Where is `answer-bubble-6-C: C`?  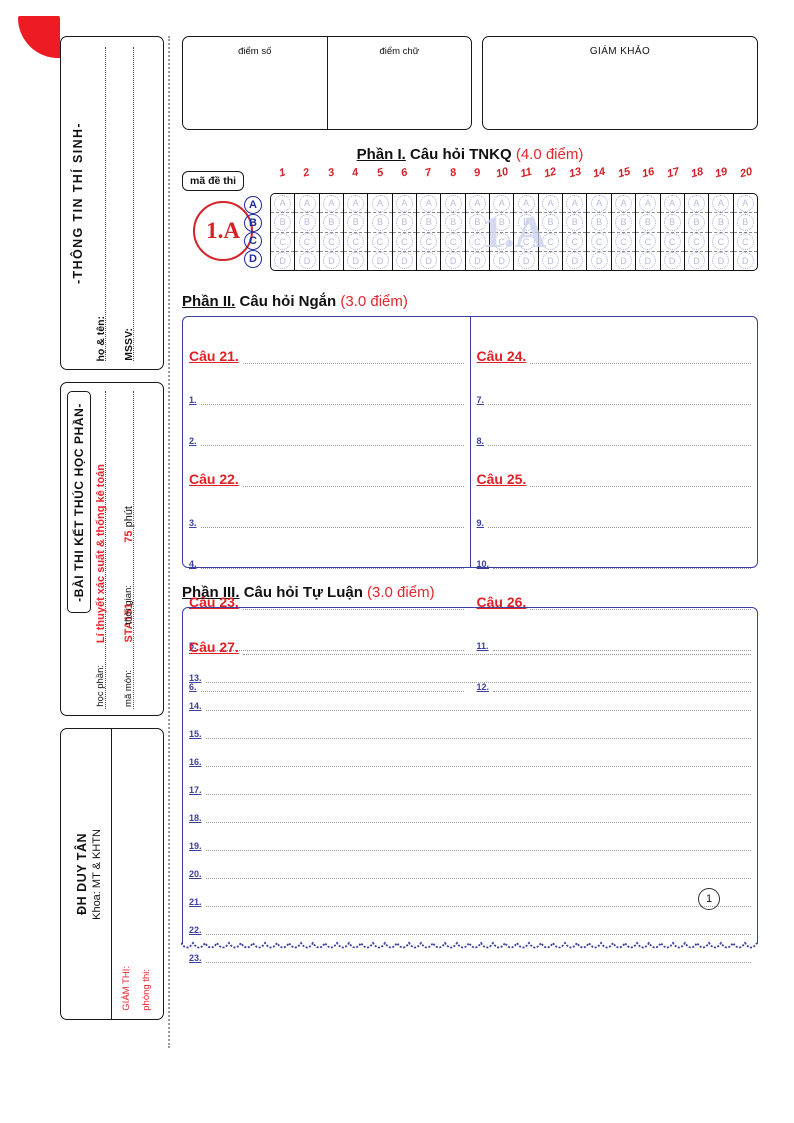 answer-bubble-6-C: C is located at coordinates (404, 242).